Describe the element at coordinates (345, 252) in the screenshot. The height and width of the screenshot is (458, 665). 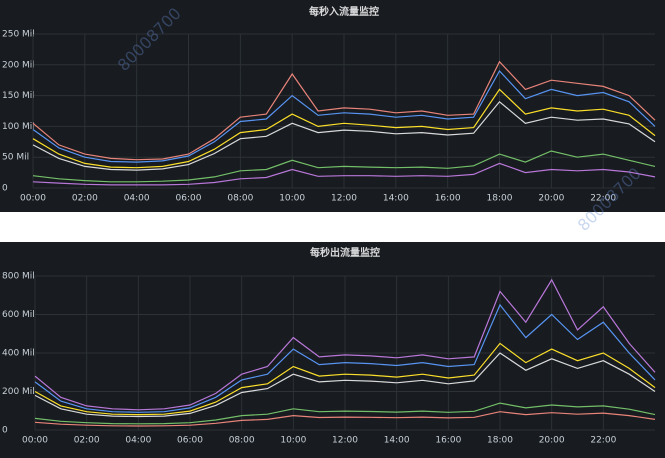
I see `panel-title: 每秒出流量监控` at that location.